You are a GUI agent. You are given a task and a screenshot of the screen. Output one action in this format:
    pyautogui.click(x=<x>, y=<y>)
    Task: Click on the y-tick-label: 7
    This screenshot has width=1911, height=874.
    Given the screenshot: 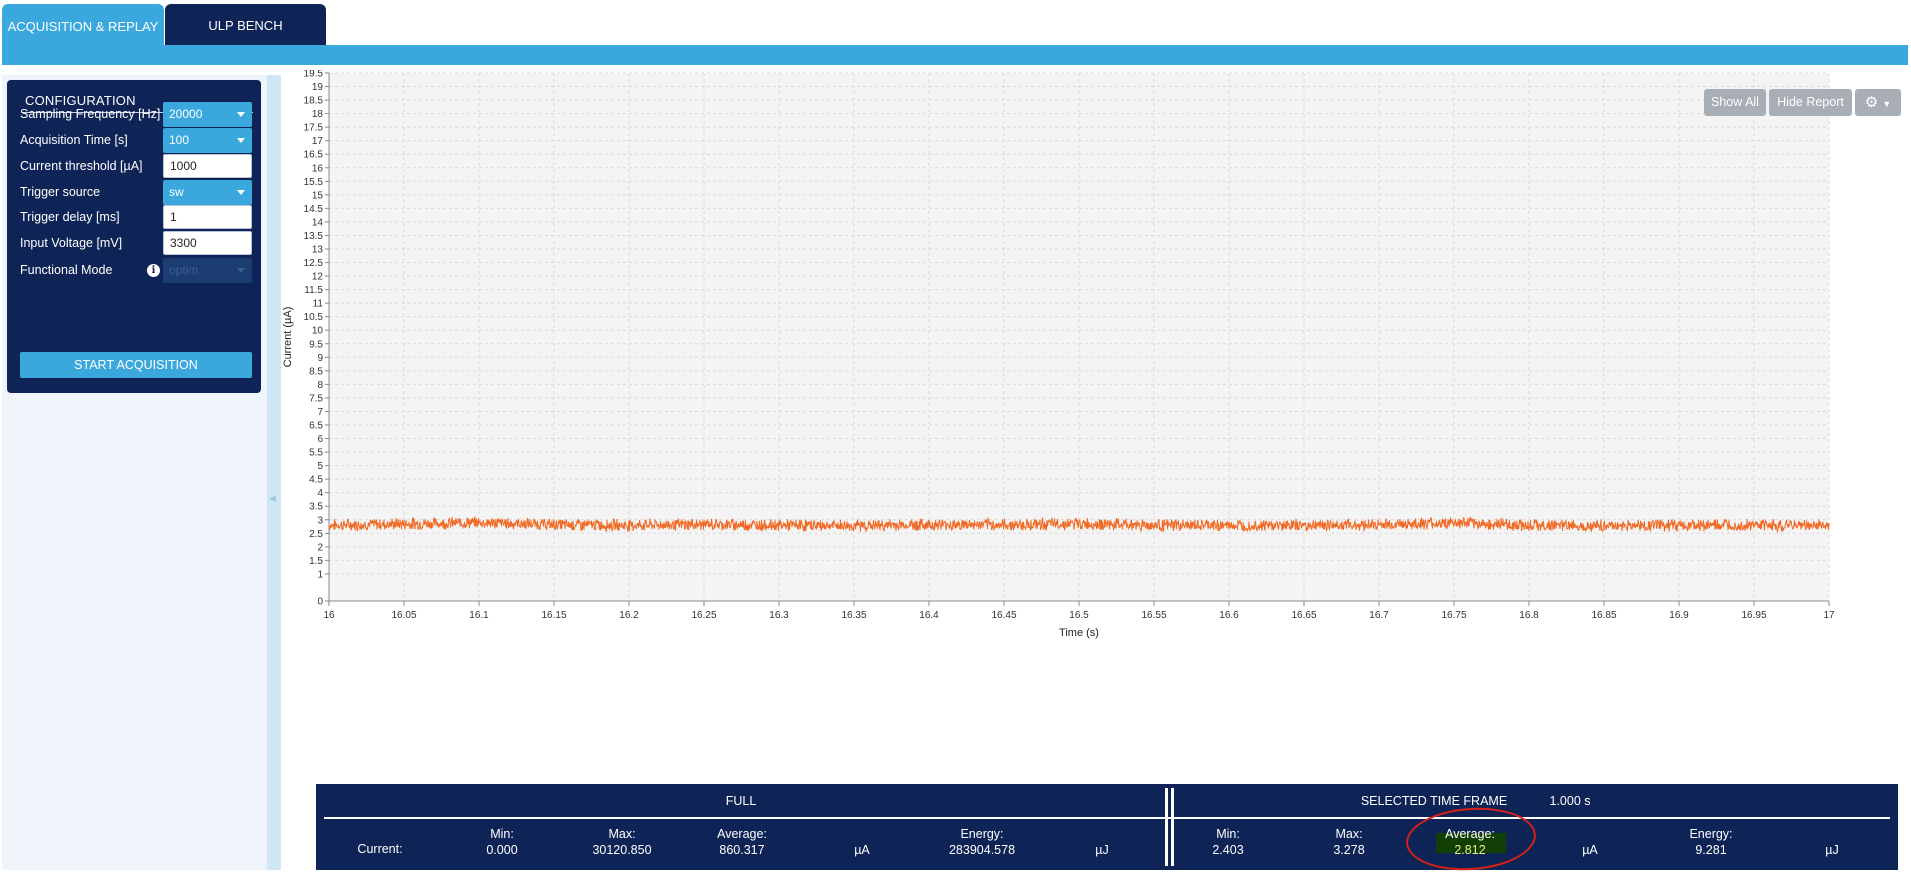 What is the action you would take?
    pyautogui.click(x=320, y=412)
    